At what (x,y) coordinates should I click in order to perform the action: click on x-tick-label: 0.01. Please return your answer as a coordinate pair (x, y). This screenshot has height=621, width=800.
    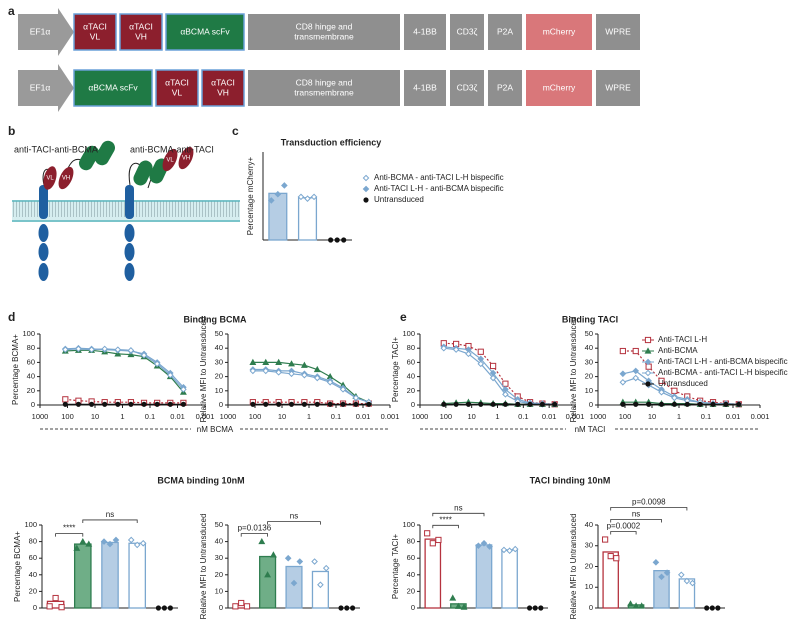
    Looking at the image, I should click on (363, 416).